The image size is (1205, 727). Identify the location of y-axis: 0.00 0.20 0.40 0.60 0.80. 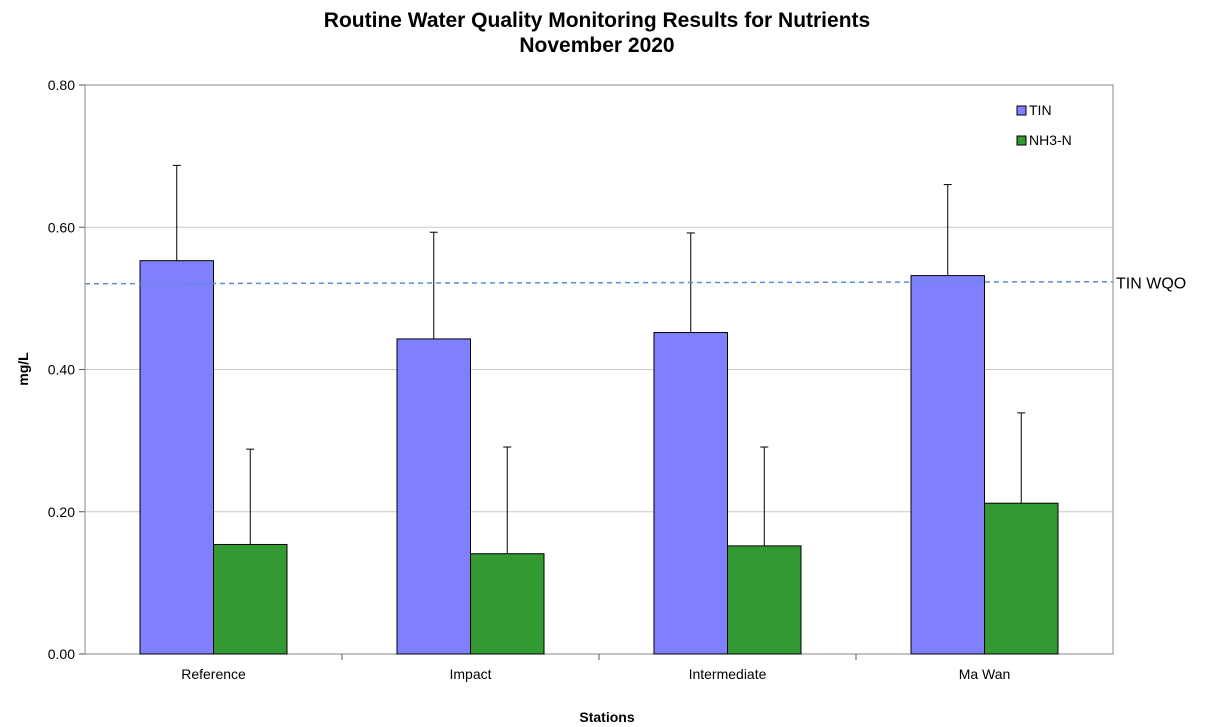
(66, 369).